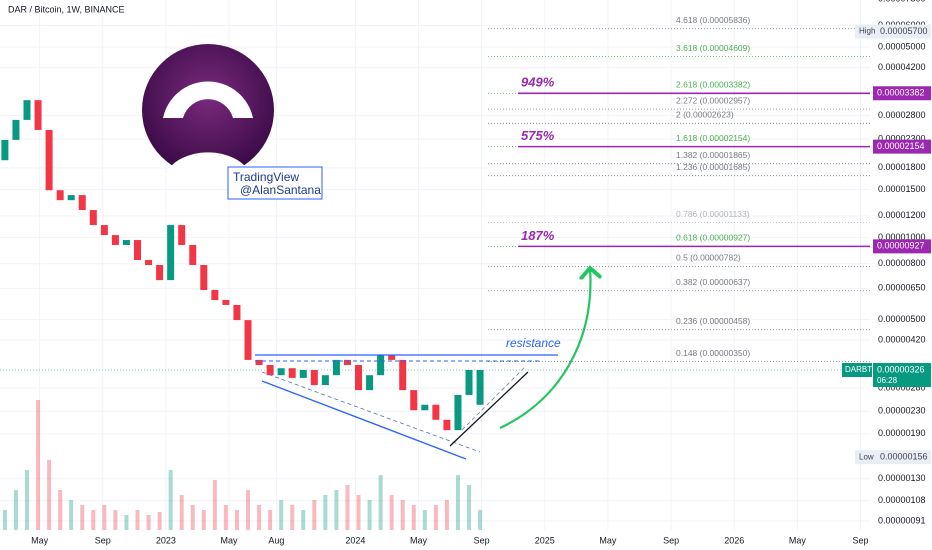 The image size is (932, 550). Describe the element at coordinates (713, 100) in the screenshot. I see `fib-label: 2.272 (0.00002957)` at that location.